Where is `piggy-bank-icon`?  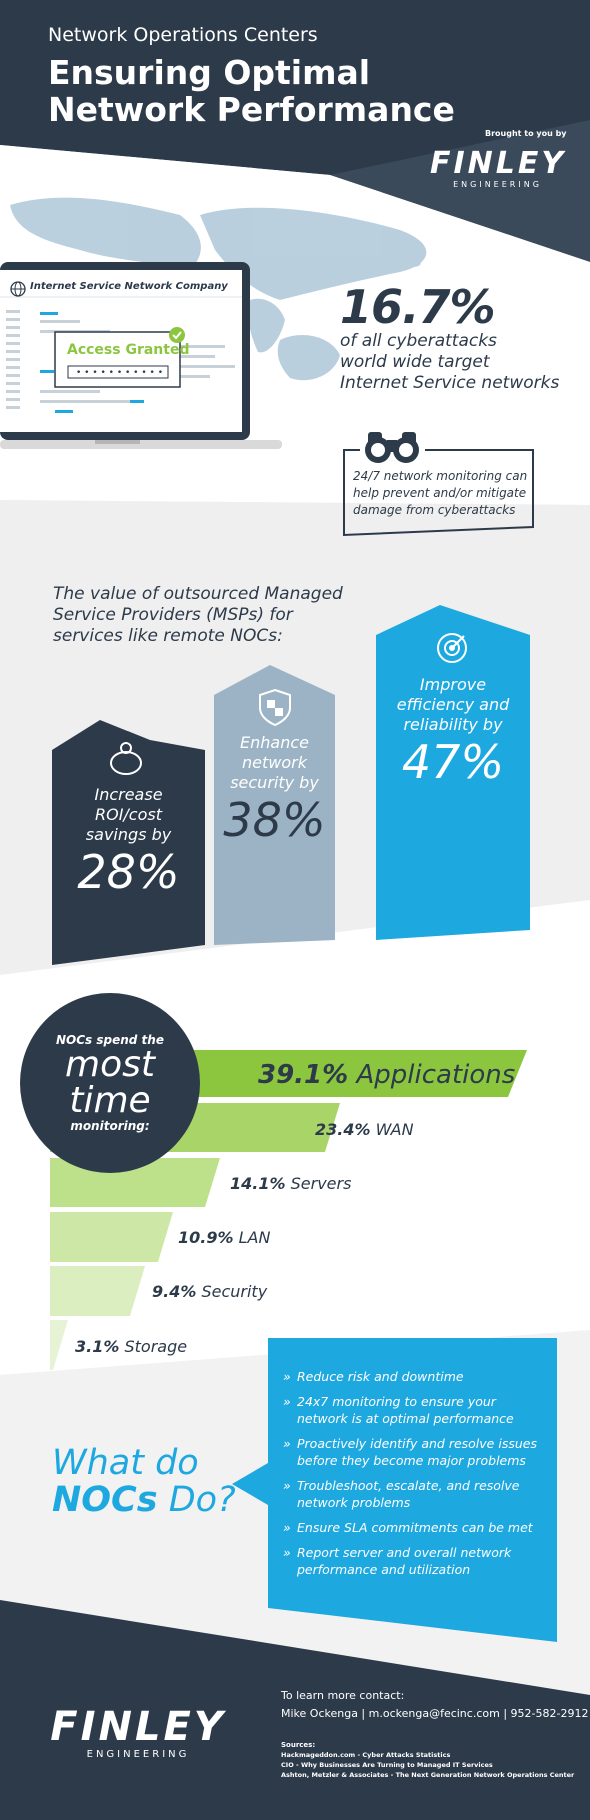 piggy-bank-icon is located at coordinates (126, 758).